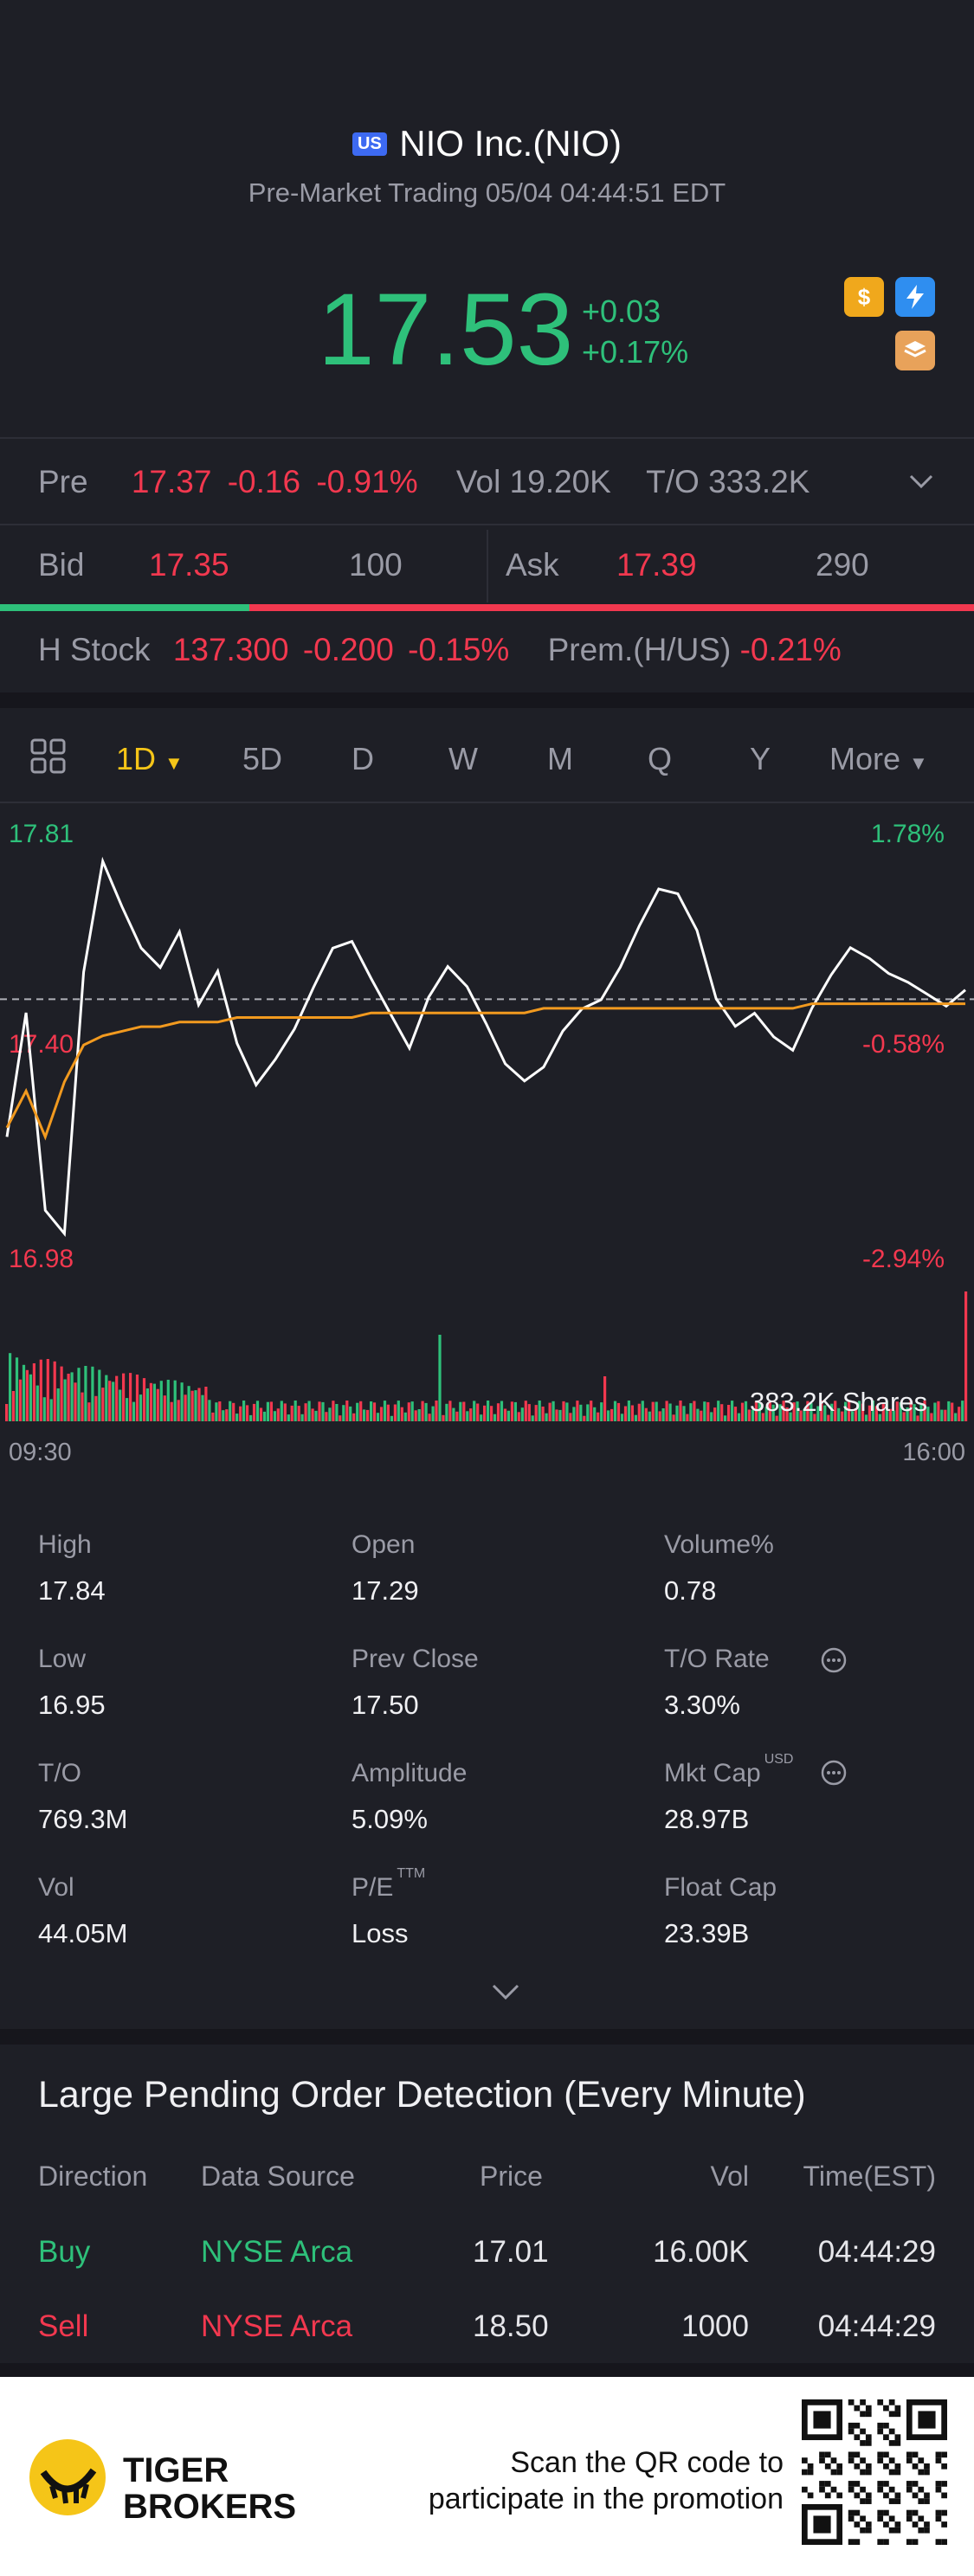 This screenshot has height=2576, width=974. I want to click on mktcap-info-icon, so click(834, 1775).